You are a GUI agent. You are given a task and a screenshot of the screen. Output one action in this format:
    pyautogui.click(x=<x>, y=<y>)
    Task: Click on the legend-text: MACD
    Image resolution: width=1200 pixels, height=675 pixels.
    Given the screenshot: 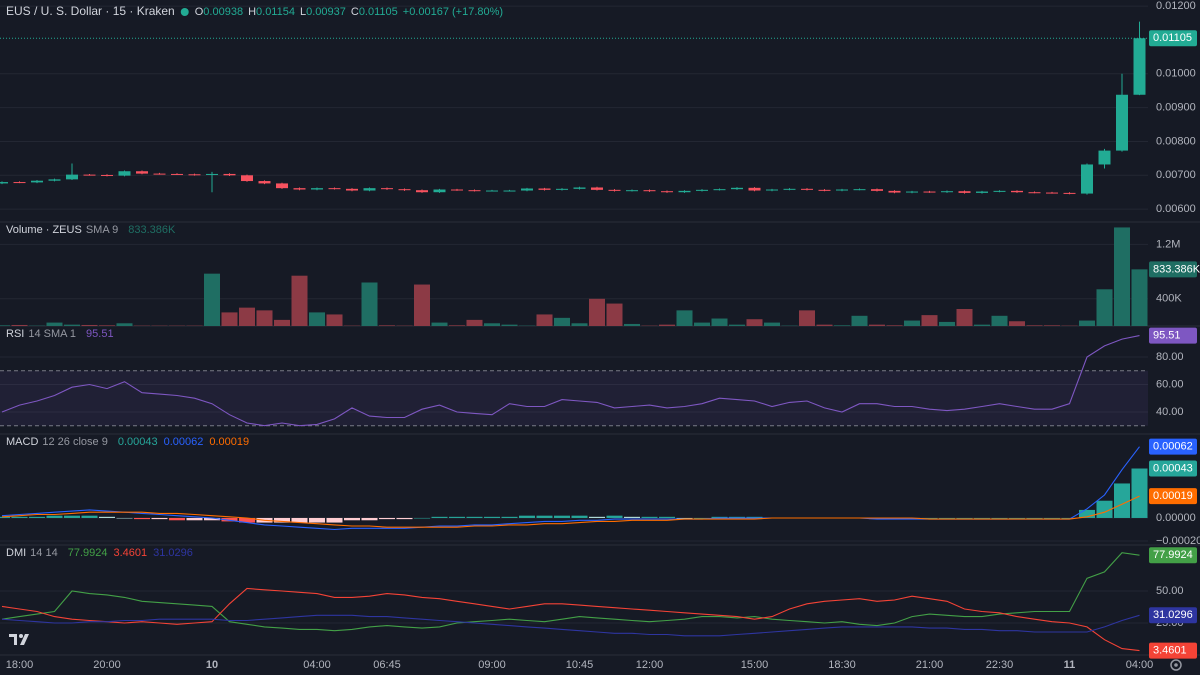 What is the action you would take?
    pyautogui.click(x=22, y=442)
    